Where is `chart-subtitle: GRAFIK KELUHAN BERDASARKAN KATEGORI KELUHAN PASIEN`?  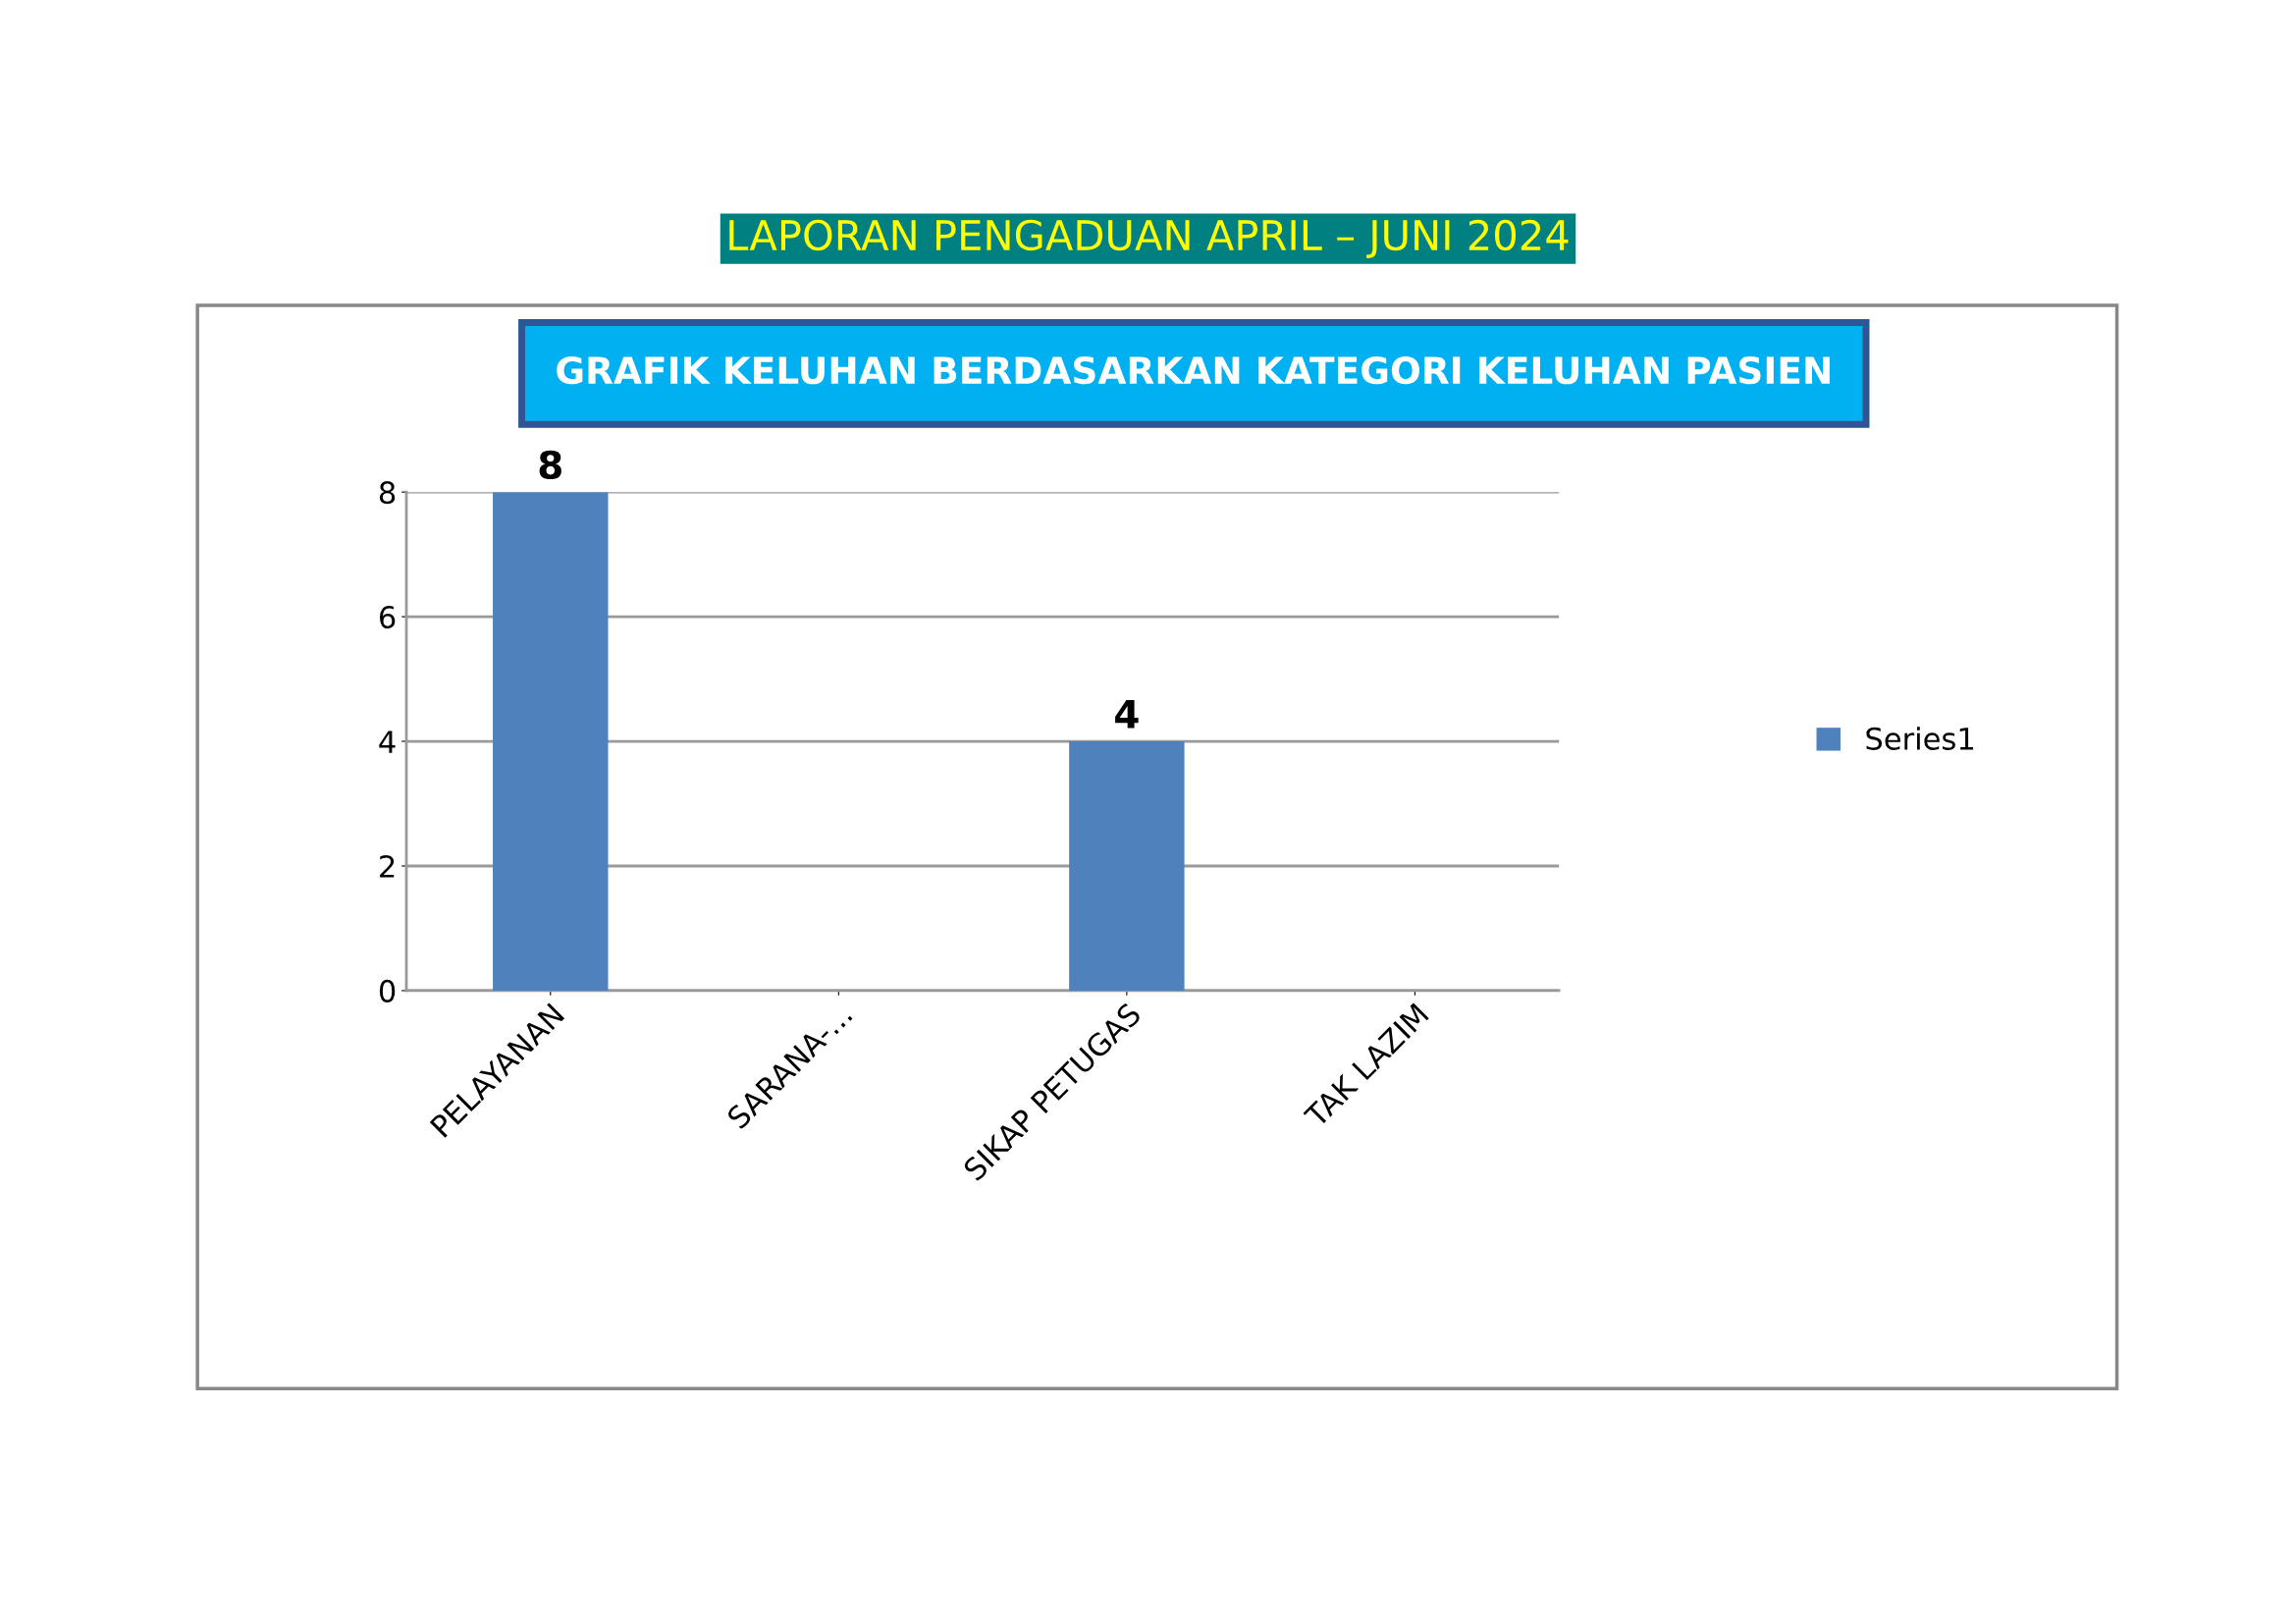 chart-subtitle: GRAFIK KELUHAN BERDASARKAN KATEGORI KELUHAN PASIEN is located at coordinates (1193, 370).